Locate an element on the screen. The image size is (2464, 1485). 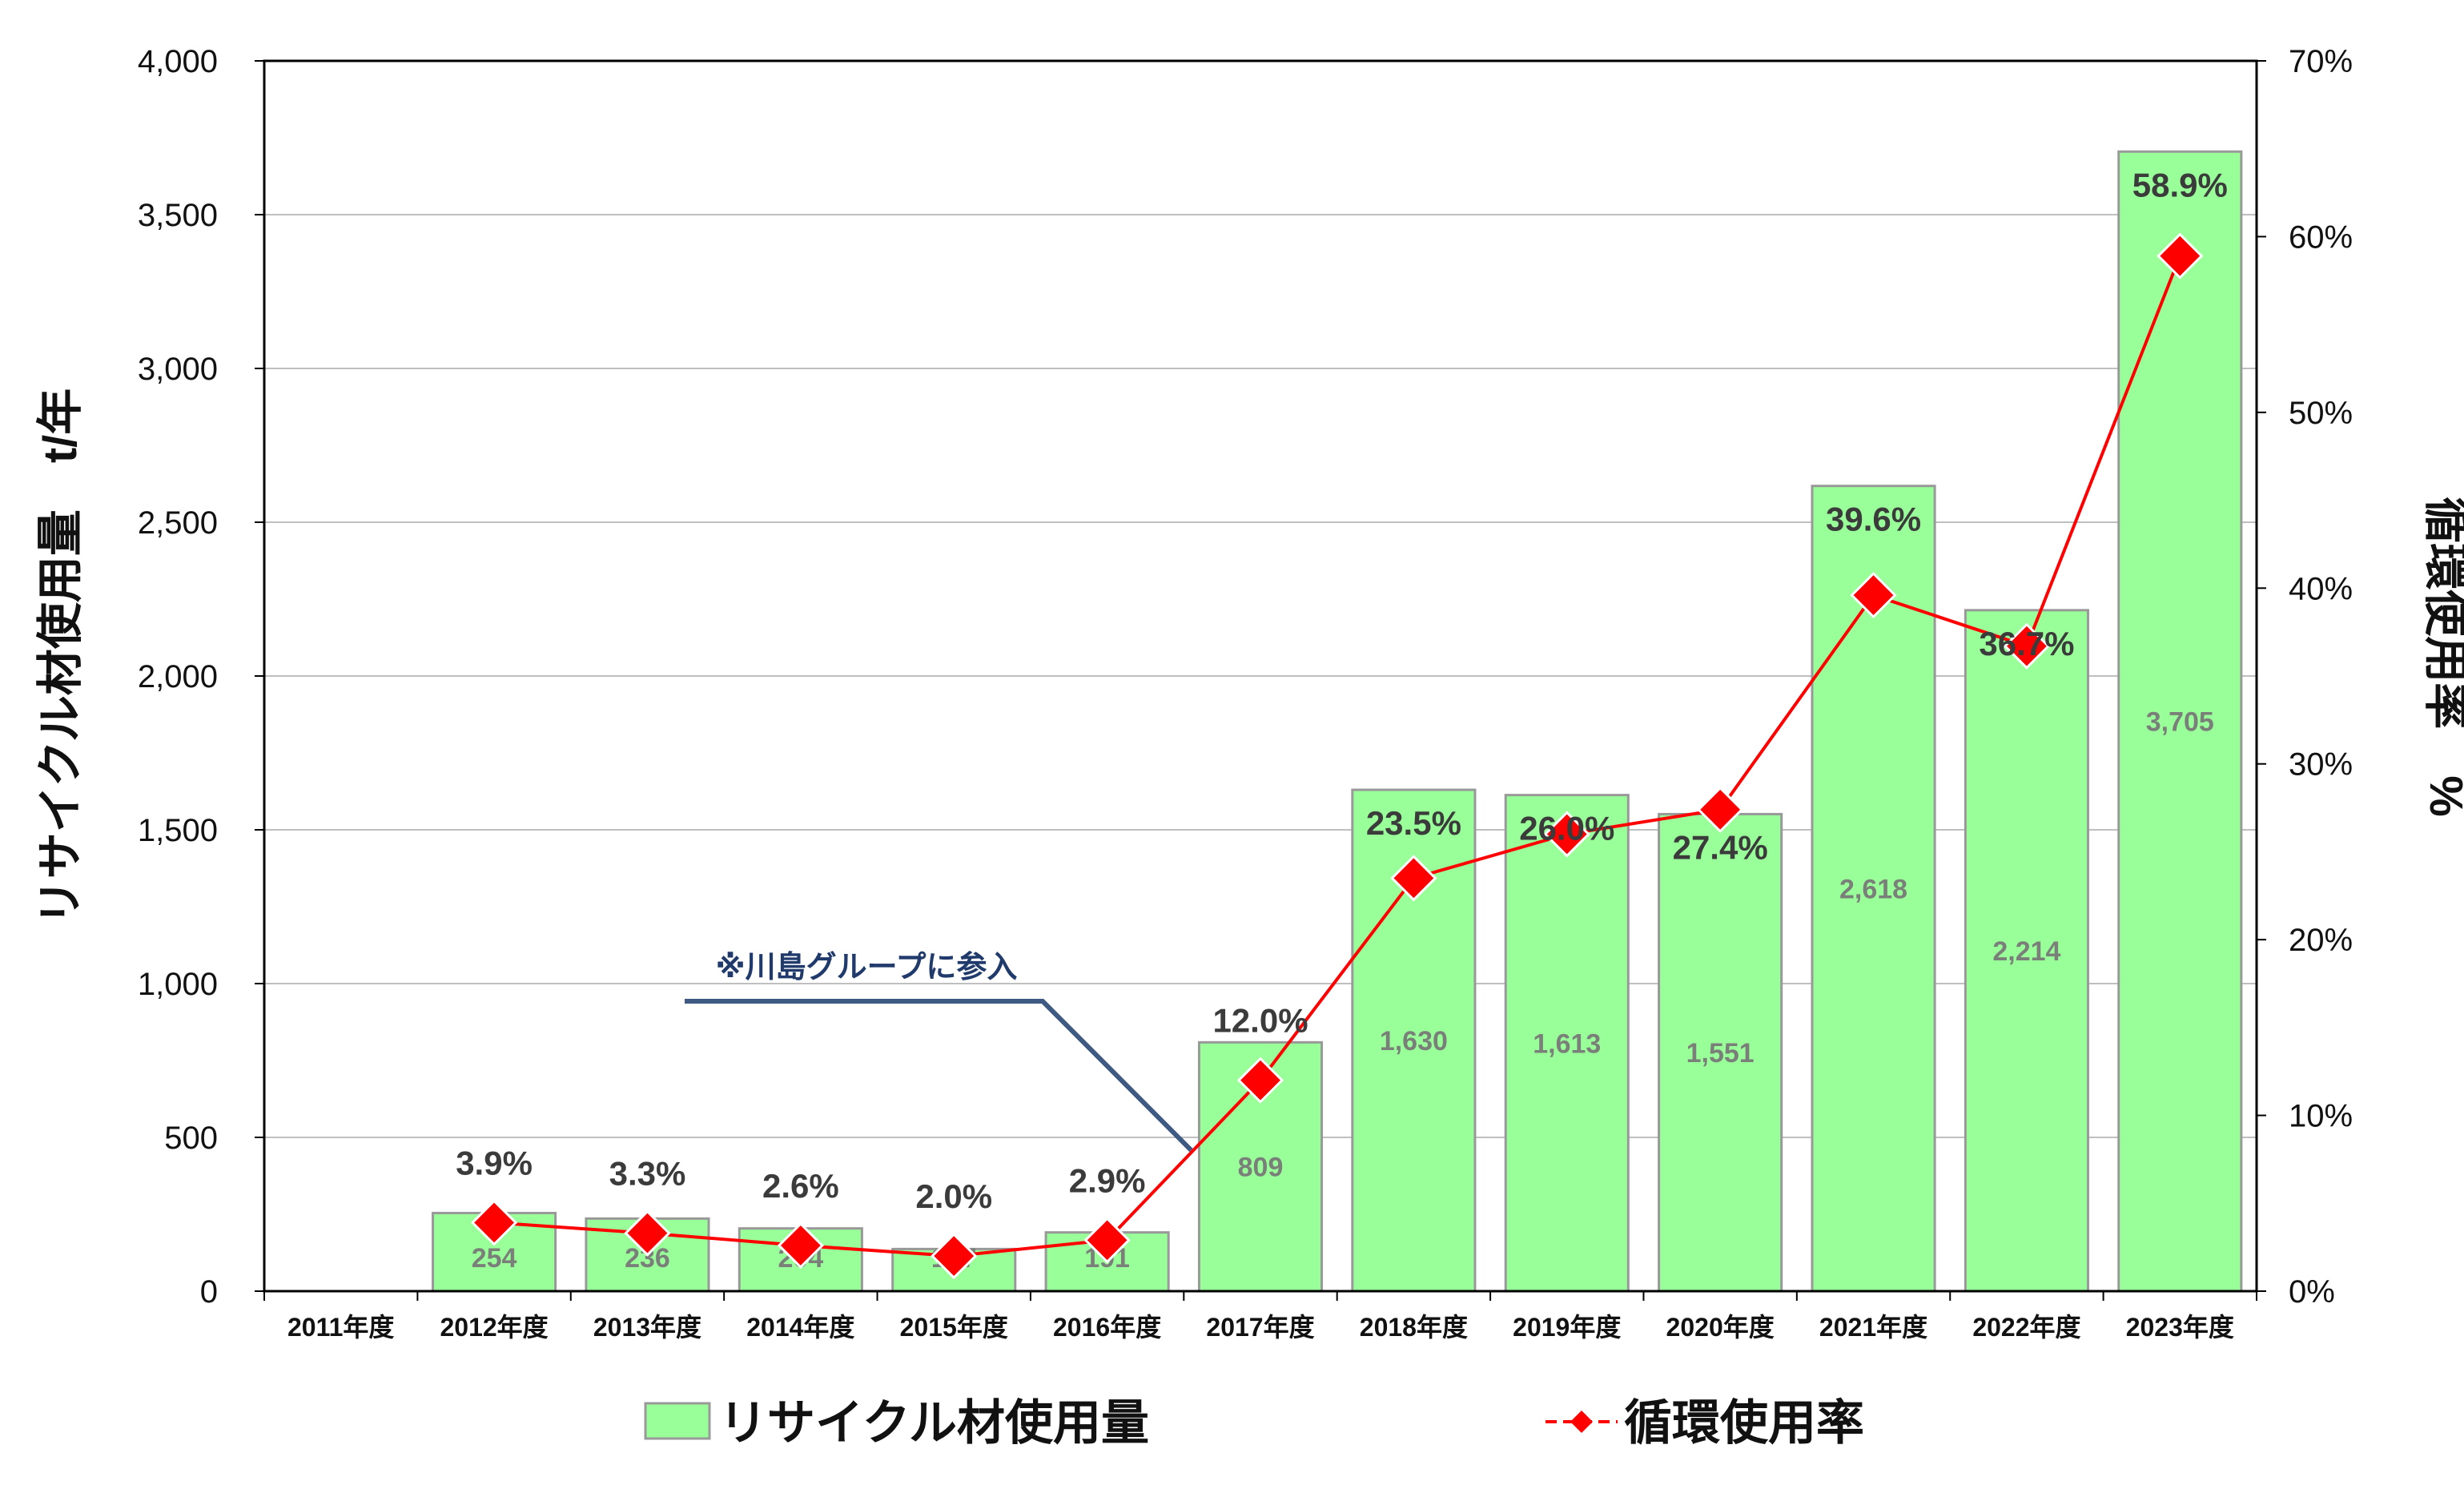
bar-value-label: 1,630 is located at coordinates (1414, 1041).